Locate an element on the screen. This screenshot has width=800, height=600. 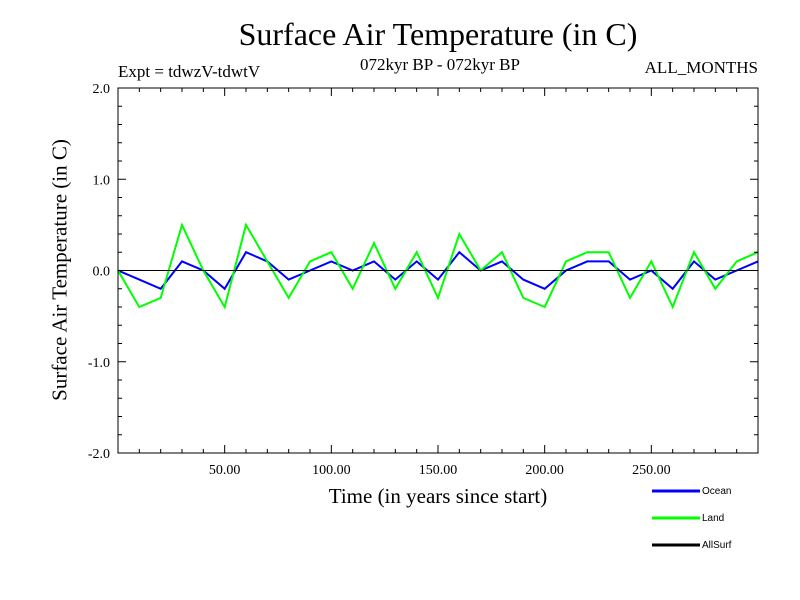
chart-title: Surface Air Temperature (in C) is located at coordinates (438, 34).